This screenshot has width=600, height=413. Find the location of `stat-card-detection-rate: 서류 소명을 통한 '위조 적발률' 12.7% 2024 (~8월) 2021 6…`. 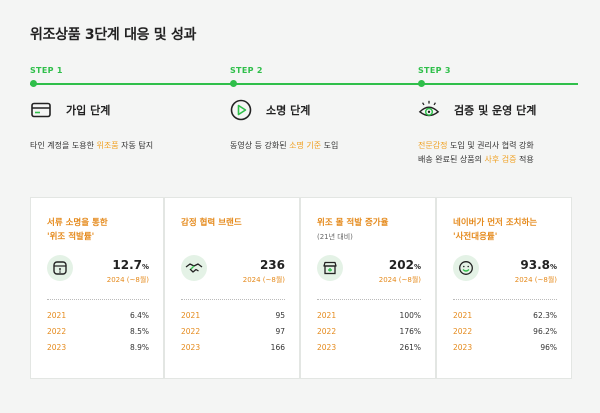

stat-card-detection-rate: 서류 소명을 통한 '위조 적발률' 12.7% 2024 (~8월) 2021 6… is located at coordinates (97, 288).